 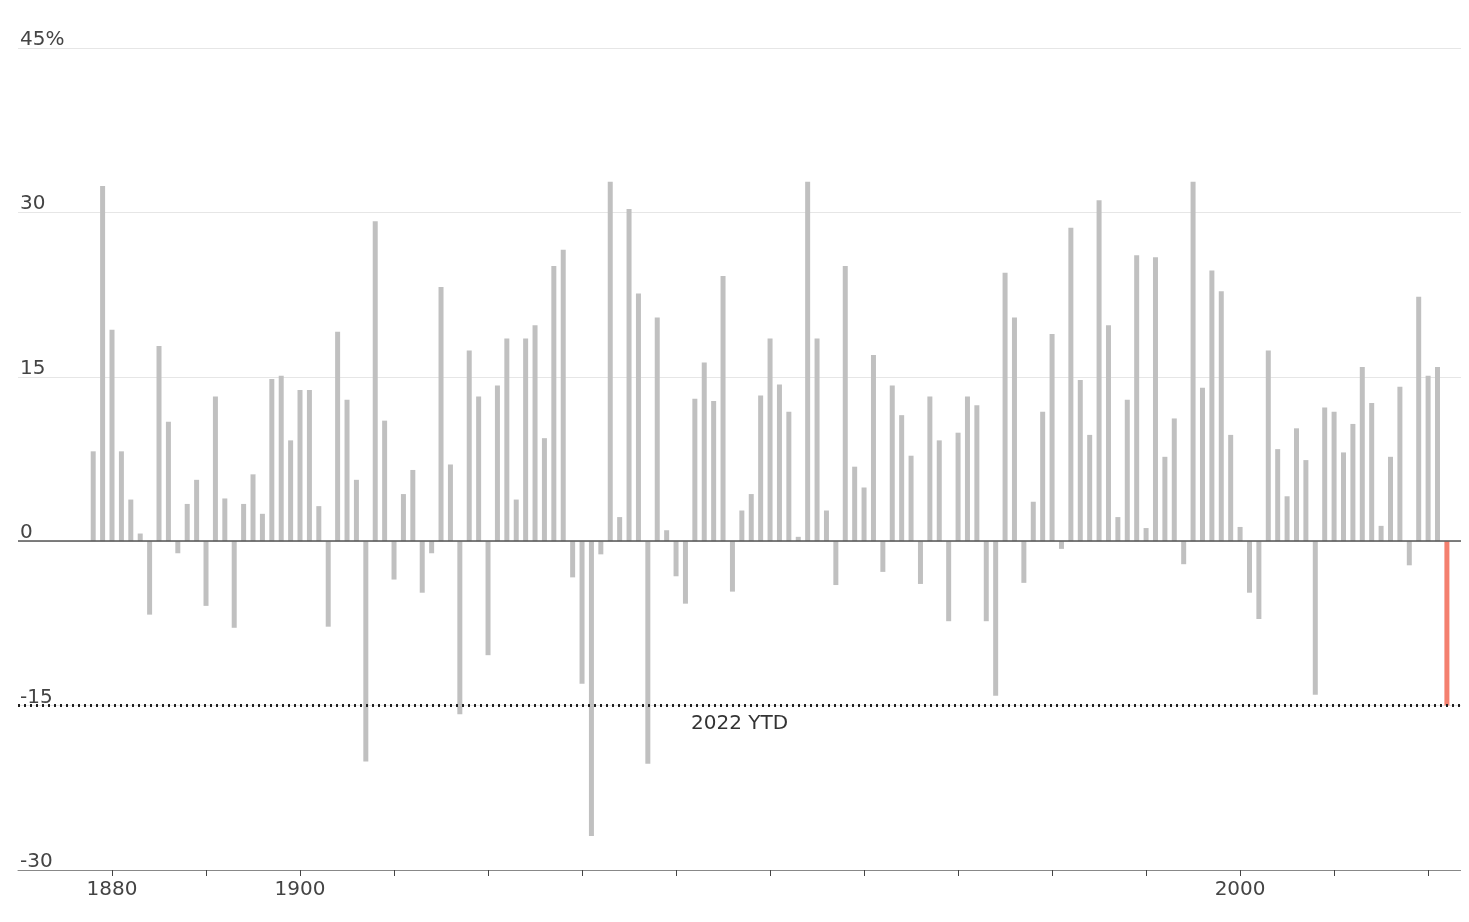 What do you see at coordinates (1240, 888) in the screenshot?
I see `x-tick-label: 2000` at bounding box center [1240, 888].